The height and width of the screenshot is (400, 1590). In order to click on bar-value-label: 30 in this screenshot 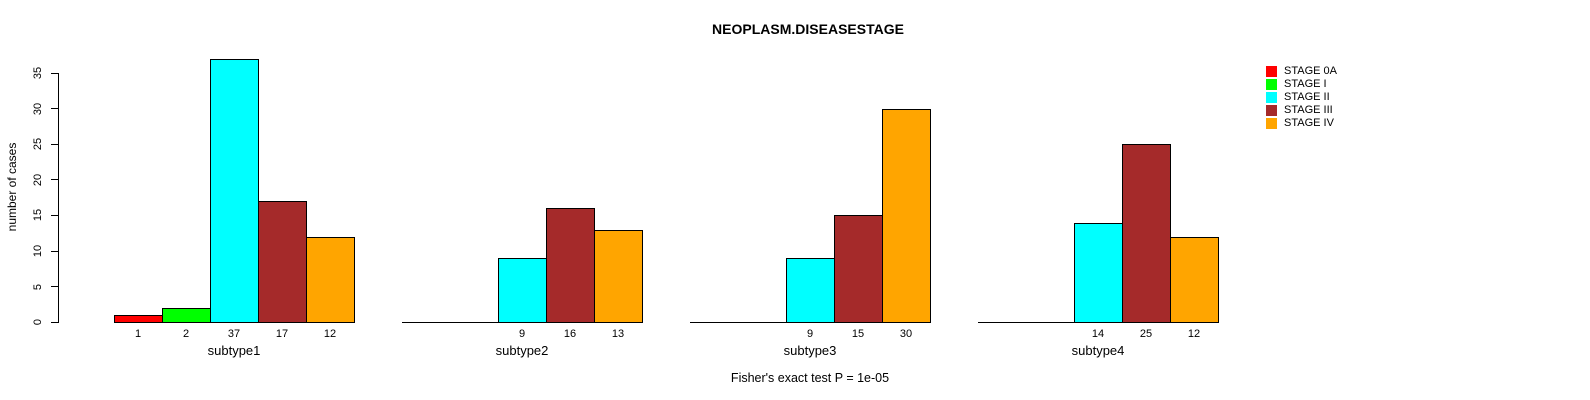, I will do `click(906, 334)`.